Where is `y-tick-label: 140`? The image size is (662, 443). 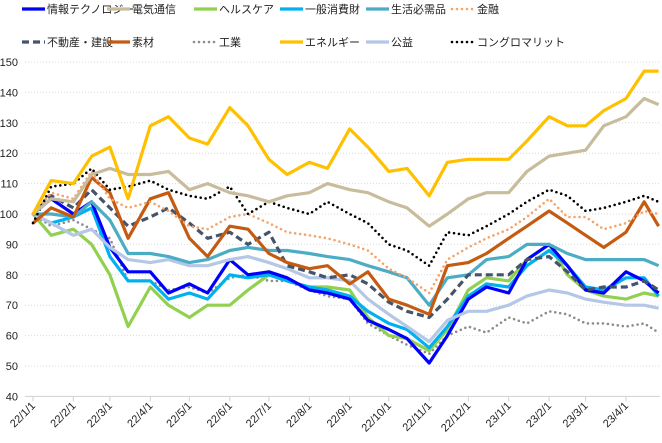
y-tick-label: 140 is located at coordinates (9, 93).